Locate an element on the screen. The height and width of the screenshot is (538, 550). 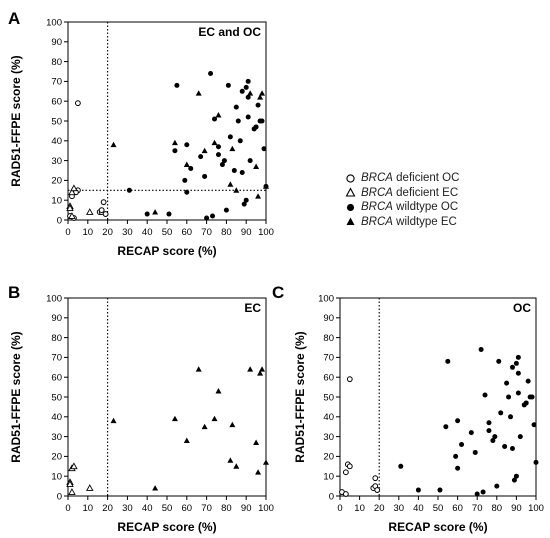
panel-title: EC and OC is located at coordinates (229, 32).